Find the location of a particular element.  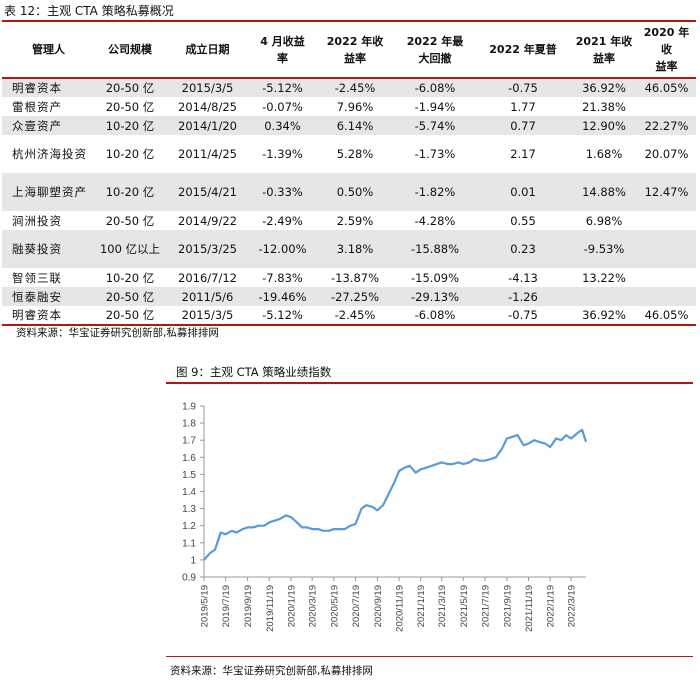

column-header-line: 2021 年收 is located at coordinates (604, 41).